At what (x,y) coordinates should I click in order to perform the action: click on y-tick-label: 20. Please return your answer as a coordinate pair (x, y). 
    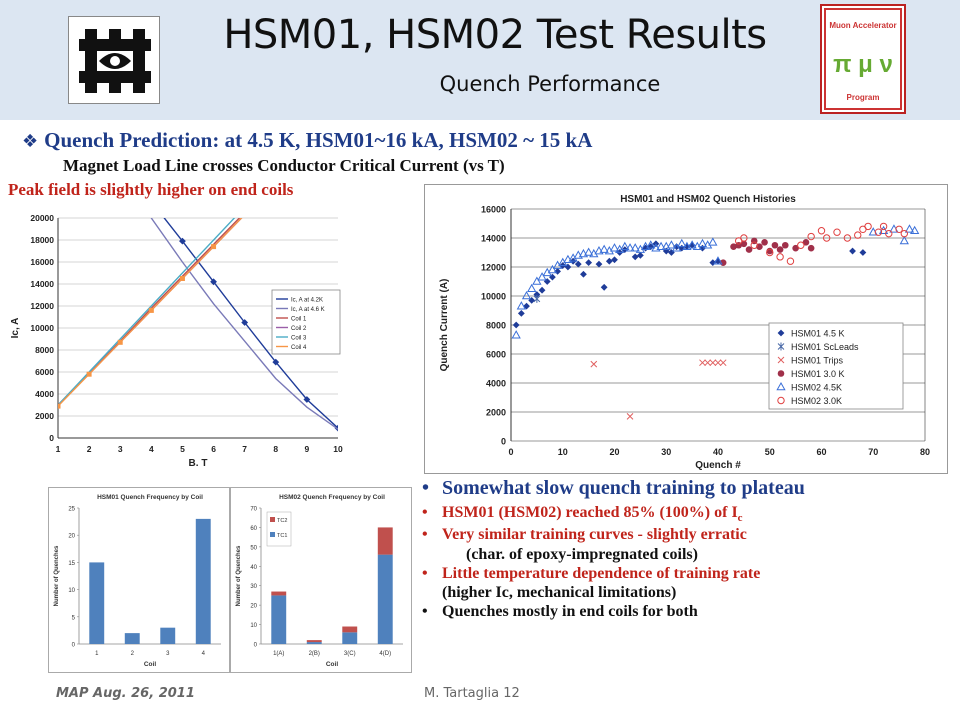
    Looking at the image, I should click on (253, 607).